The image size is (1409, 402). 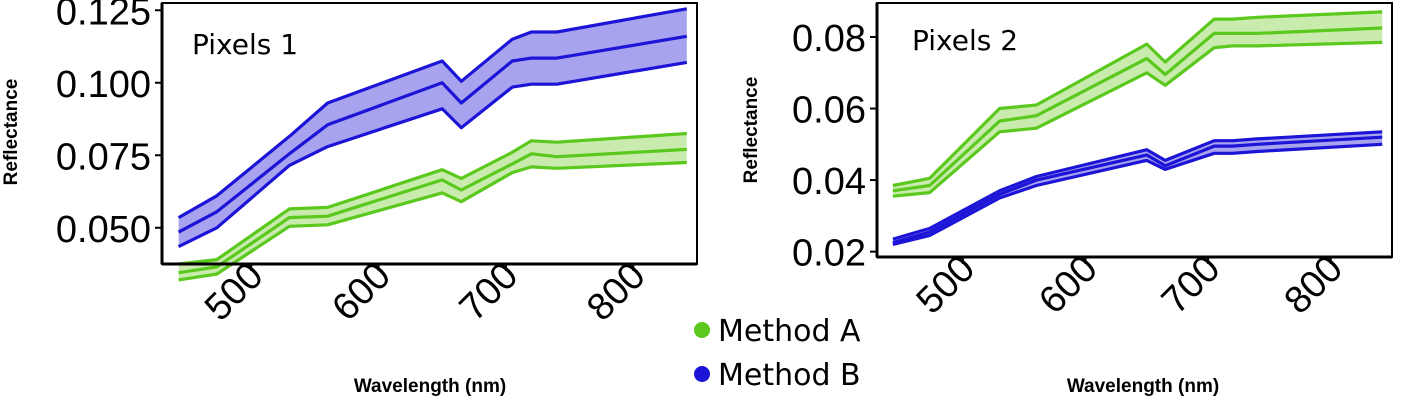 I want to click on y-tick-label: 0.100, so click(x=103, y=85).